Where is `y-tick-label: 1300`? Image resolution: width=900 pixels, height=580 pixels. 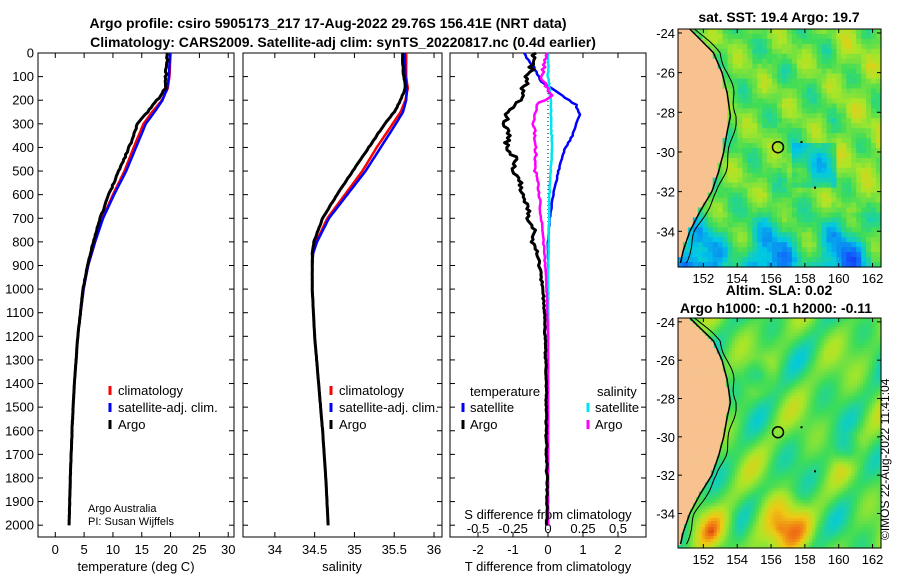
y-tick-label: 1300 is located at coordinates (19, 359).